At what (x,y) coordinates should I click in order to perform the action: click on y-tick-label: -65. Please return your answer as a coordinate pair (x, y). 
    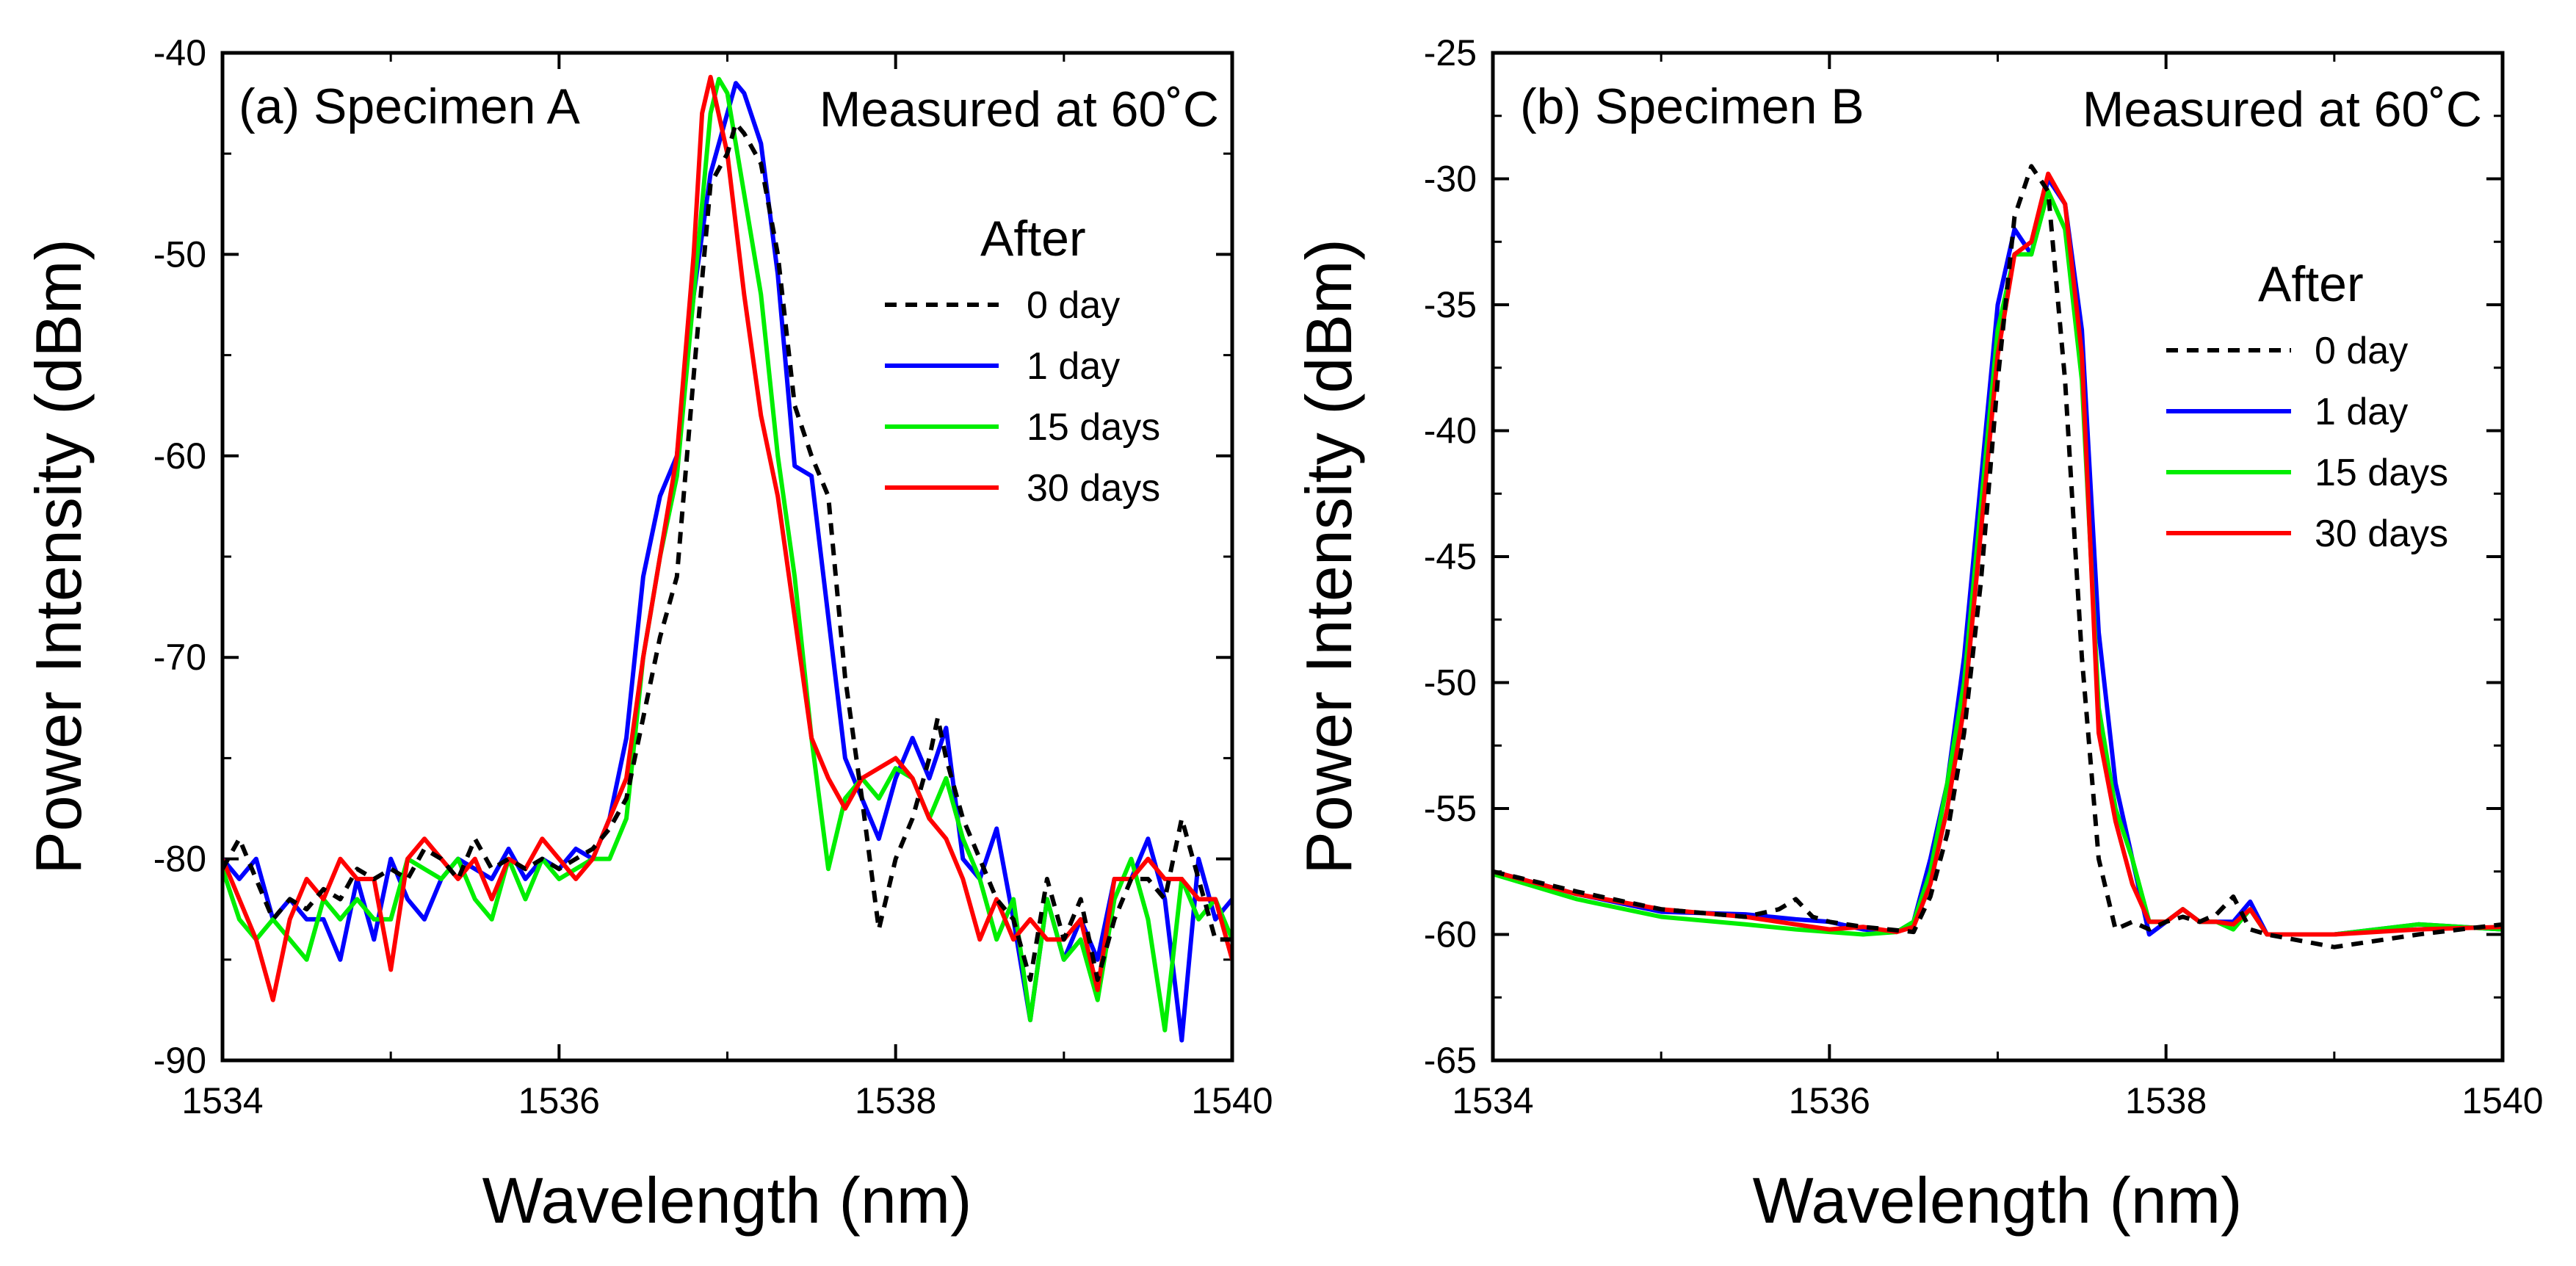
    Looking at the image, I should click on (1450, 1060).